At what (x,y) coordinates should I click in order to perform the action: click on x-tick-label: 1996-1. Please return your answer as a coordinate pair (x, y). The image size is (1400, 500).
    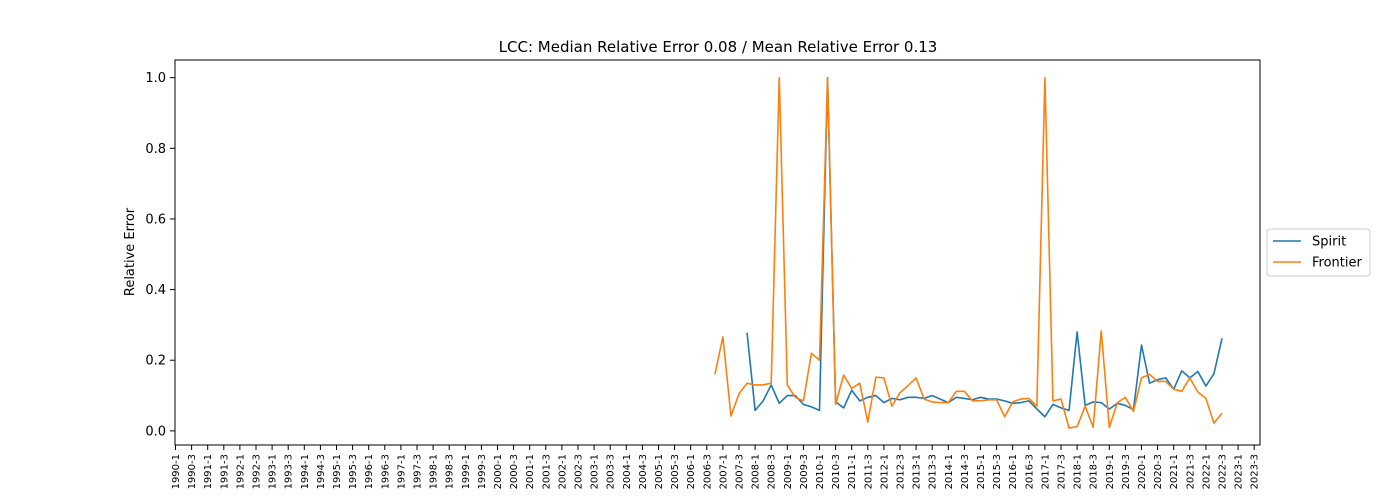
    Looking at the image, I should click on (369, 471).